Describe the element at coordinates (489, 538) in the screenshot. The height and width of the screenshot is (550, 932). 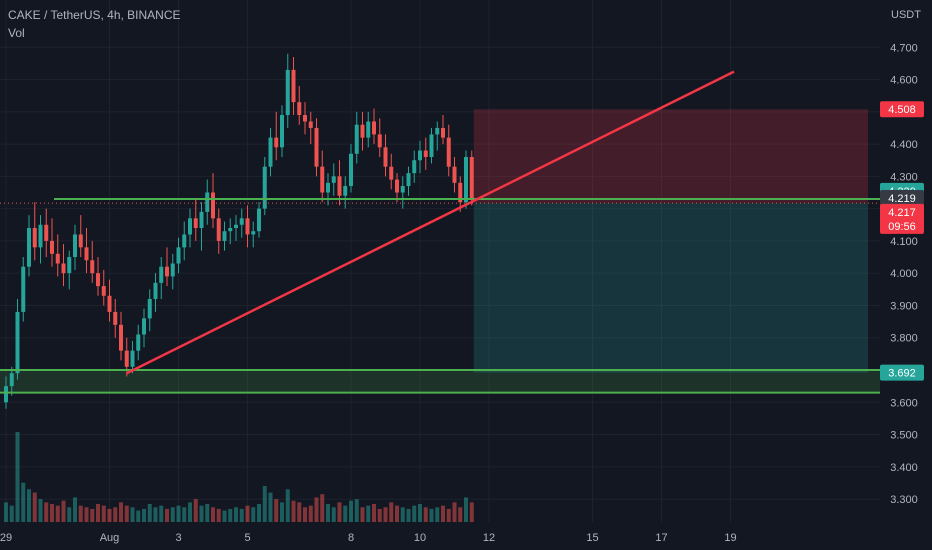
I see `time-tick-label: 12` at that location.